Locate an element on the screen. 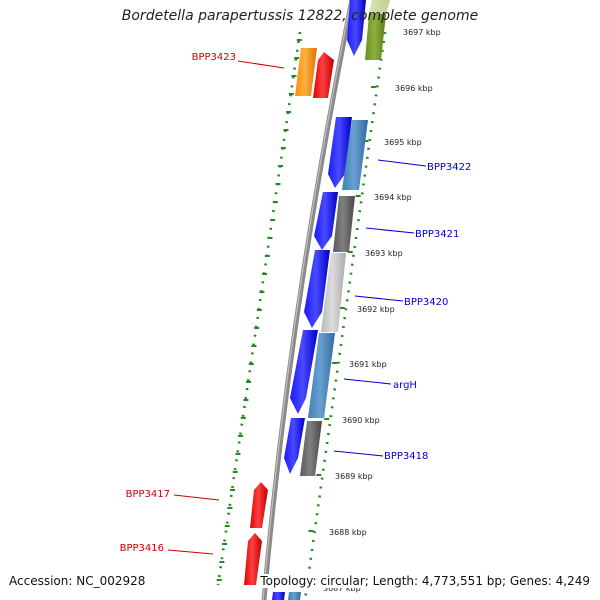 The image size is (600, 600). scale-label: 3695 kbp is located at coordinates (403, 142).